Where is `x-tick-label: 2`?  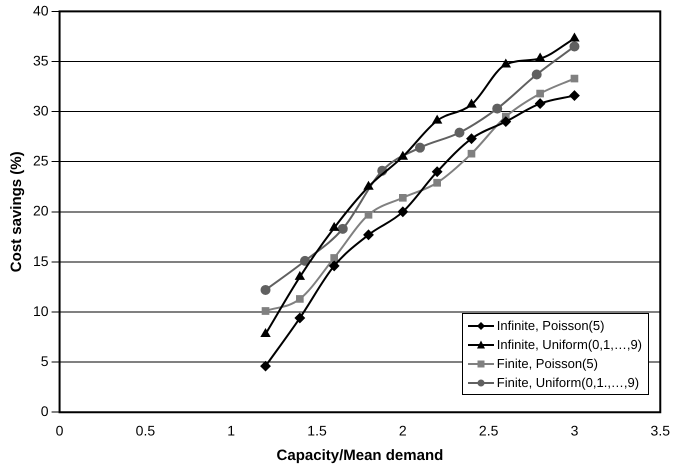
x-tick-label: 2 is located at coordinates (402, 430).